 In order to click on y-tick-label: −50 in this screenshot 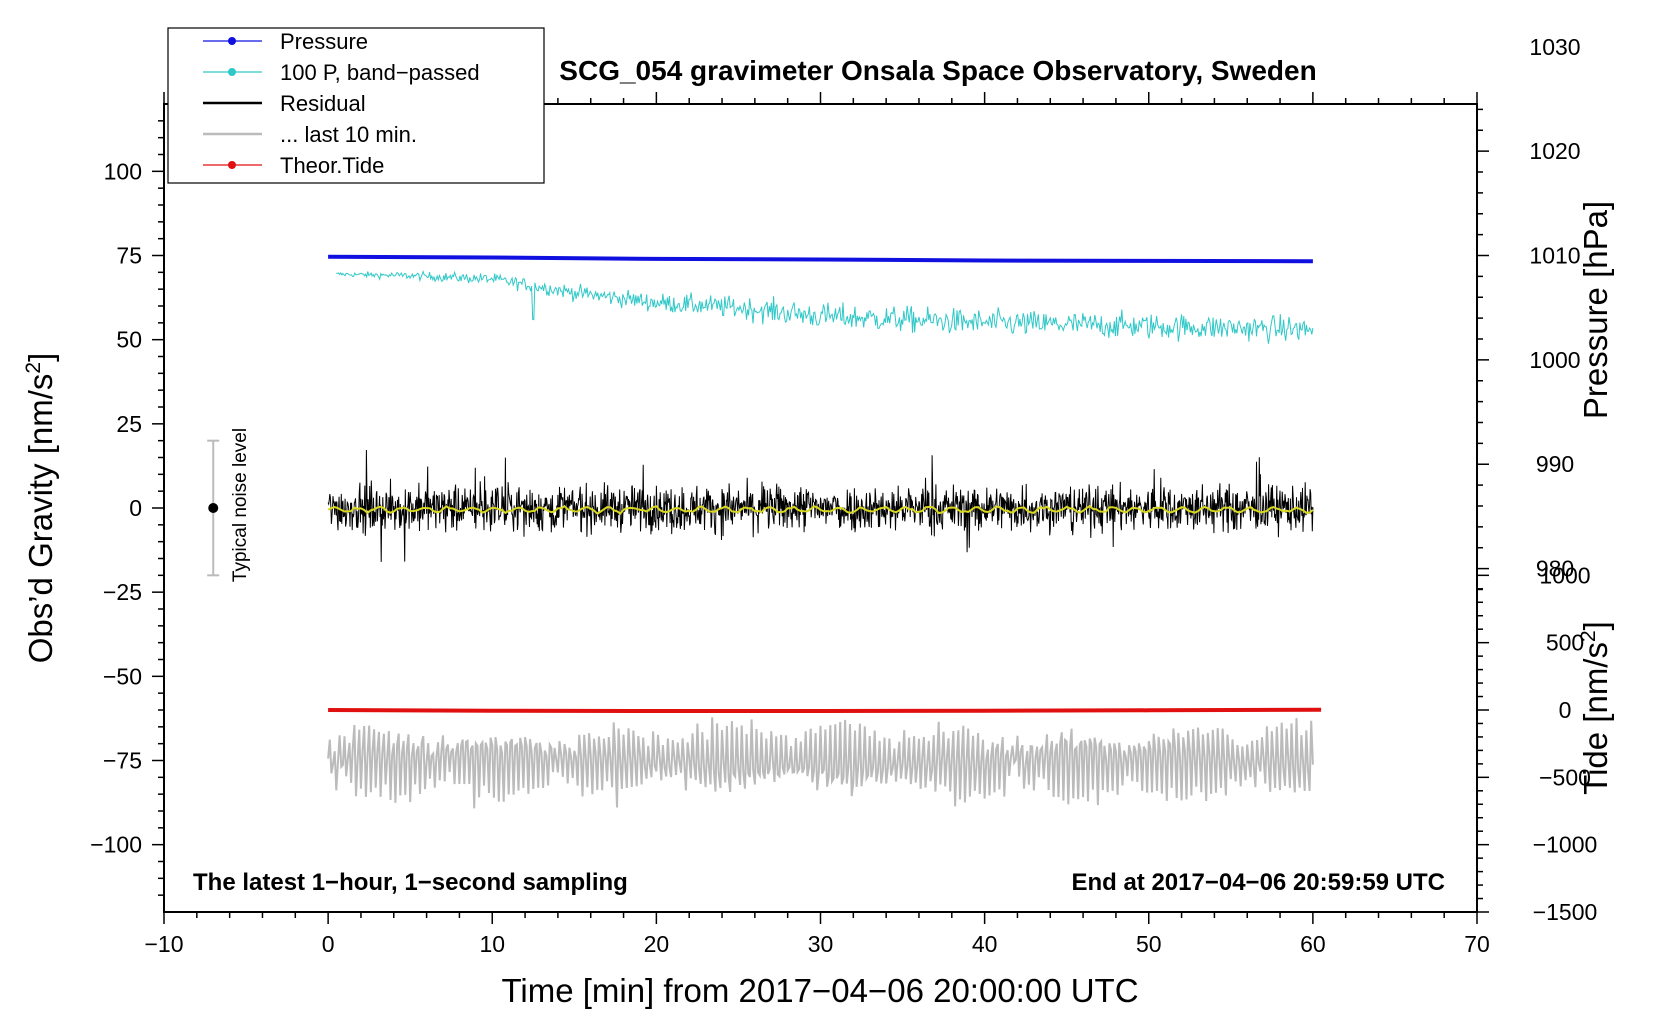, I will do `click(122, 676)`.